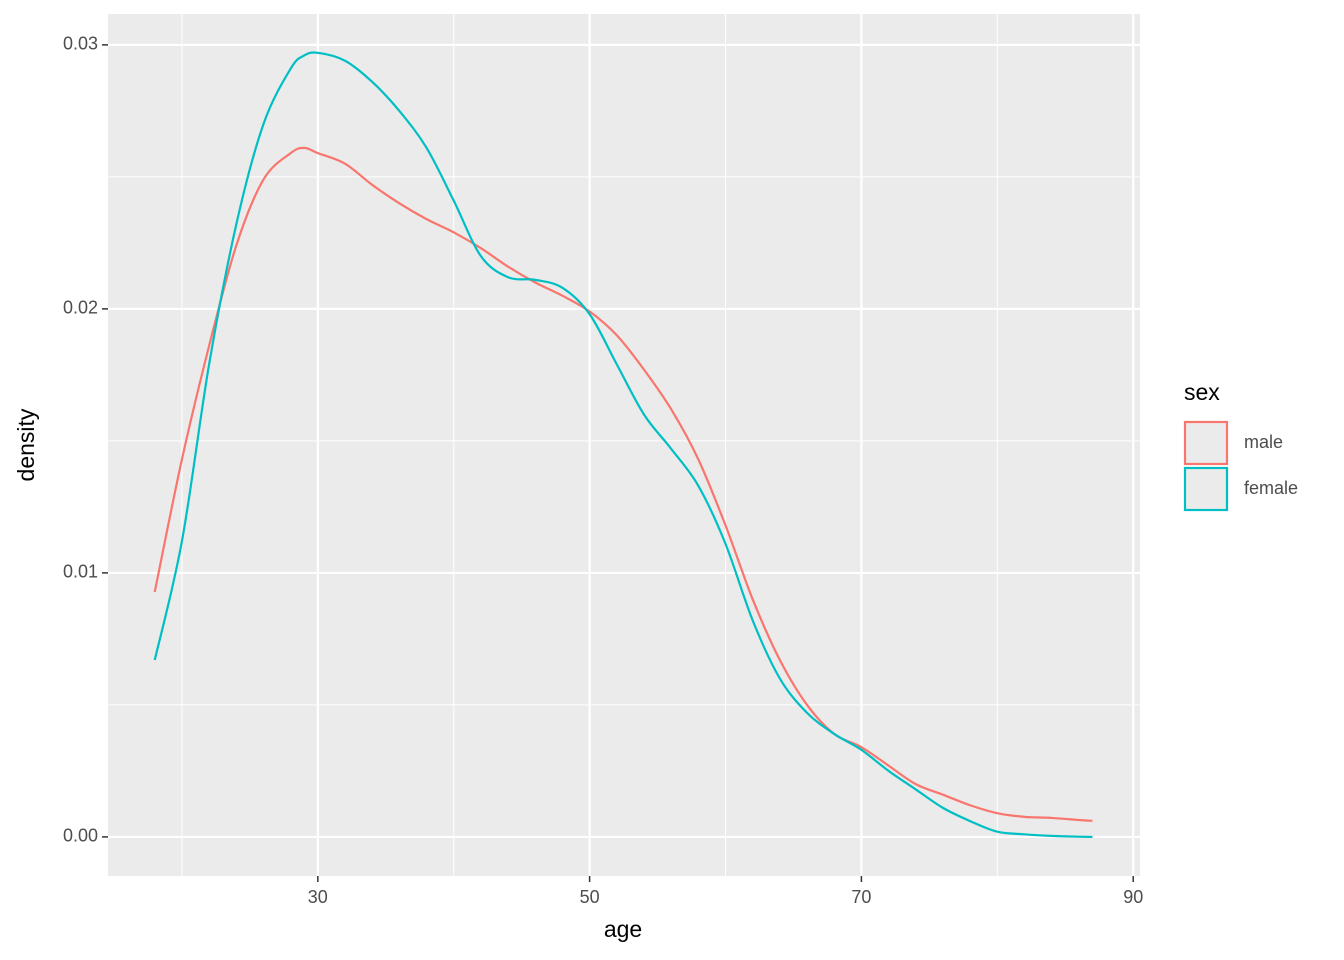  I want to click on x-tick-label: 70, so click(861, 897).